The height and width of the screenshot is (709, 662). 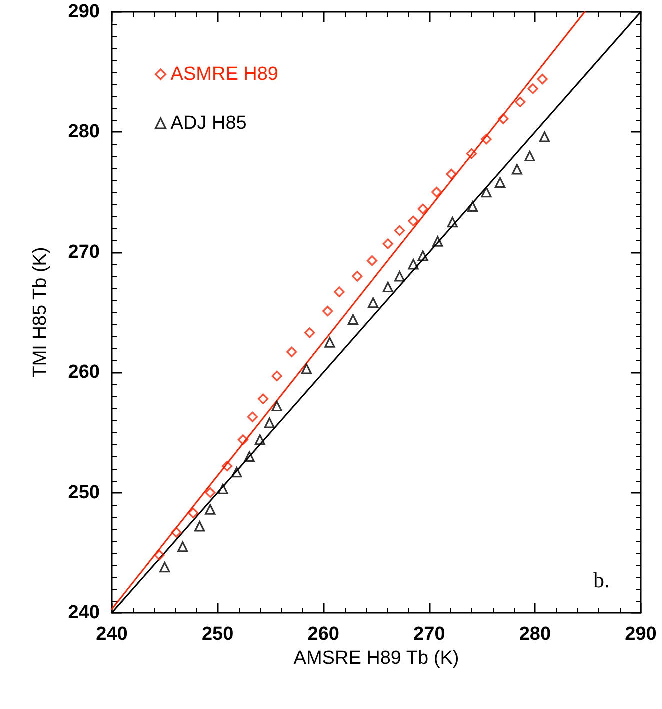 I want to click on legend-label: ADJ H85, so click(x=208, y=123).